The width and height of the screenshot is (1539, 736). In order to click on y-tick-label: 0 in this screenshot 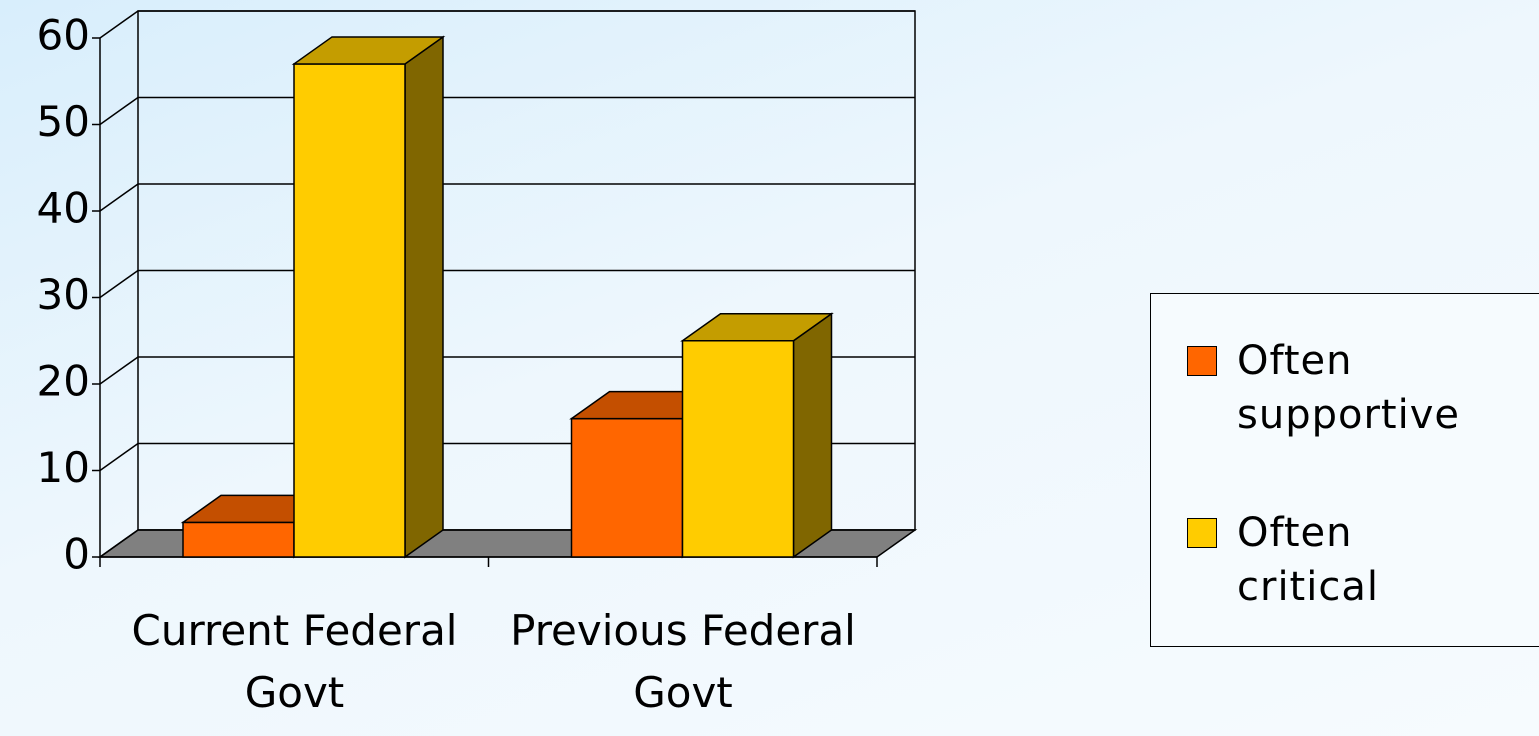, I will do `click(76, 554)`.